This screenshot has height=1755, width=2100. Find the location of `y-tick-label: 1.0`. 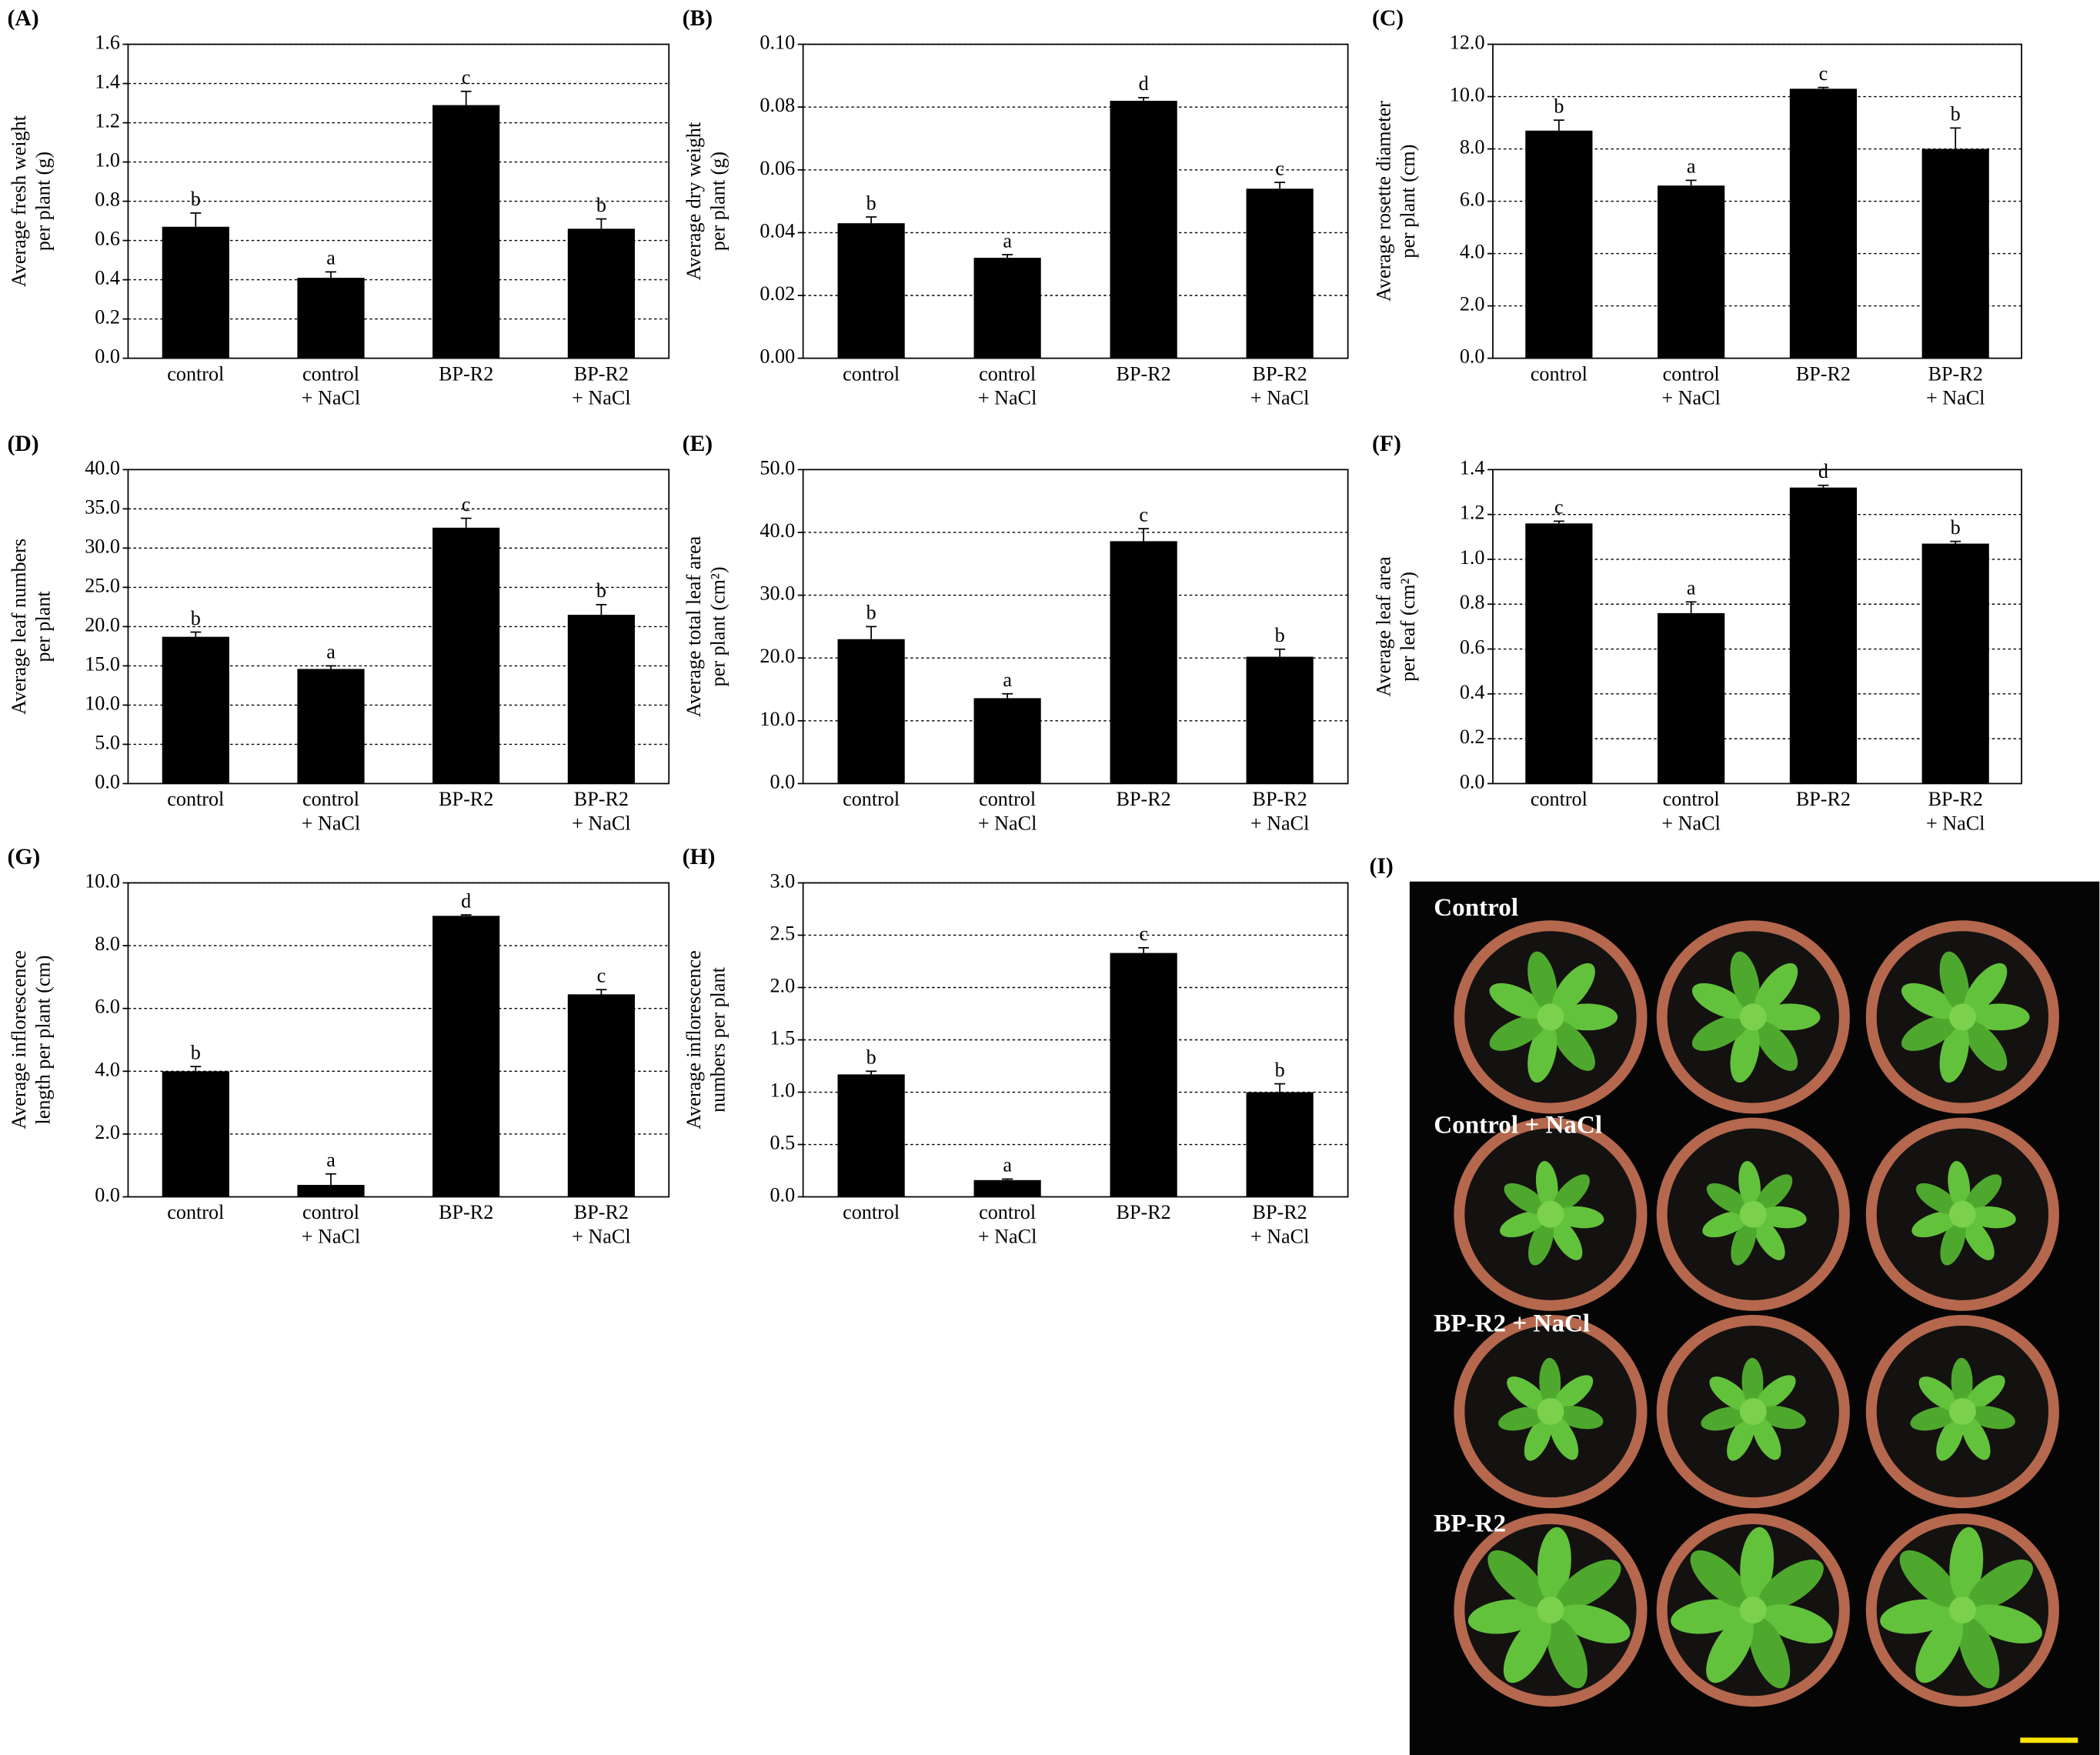

y-tick-label: 1.0 is located at coordinates (782, 1090).